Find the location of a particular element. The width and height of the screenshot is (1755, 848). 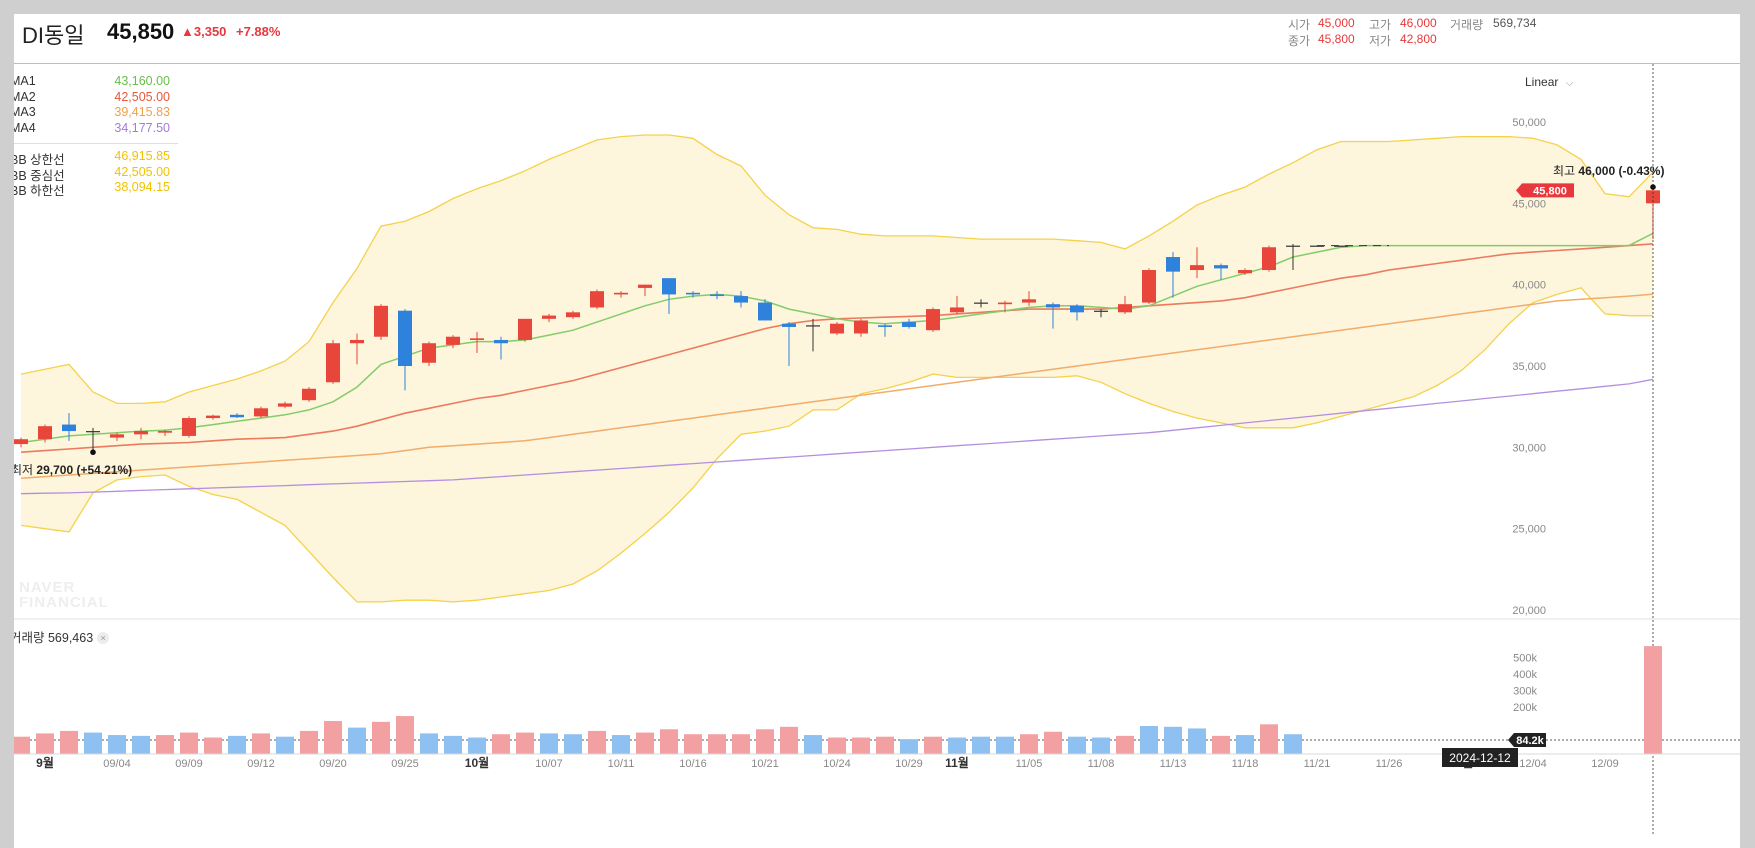

legend-value: 43,160.00 is located at coordinates (142, 81).